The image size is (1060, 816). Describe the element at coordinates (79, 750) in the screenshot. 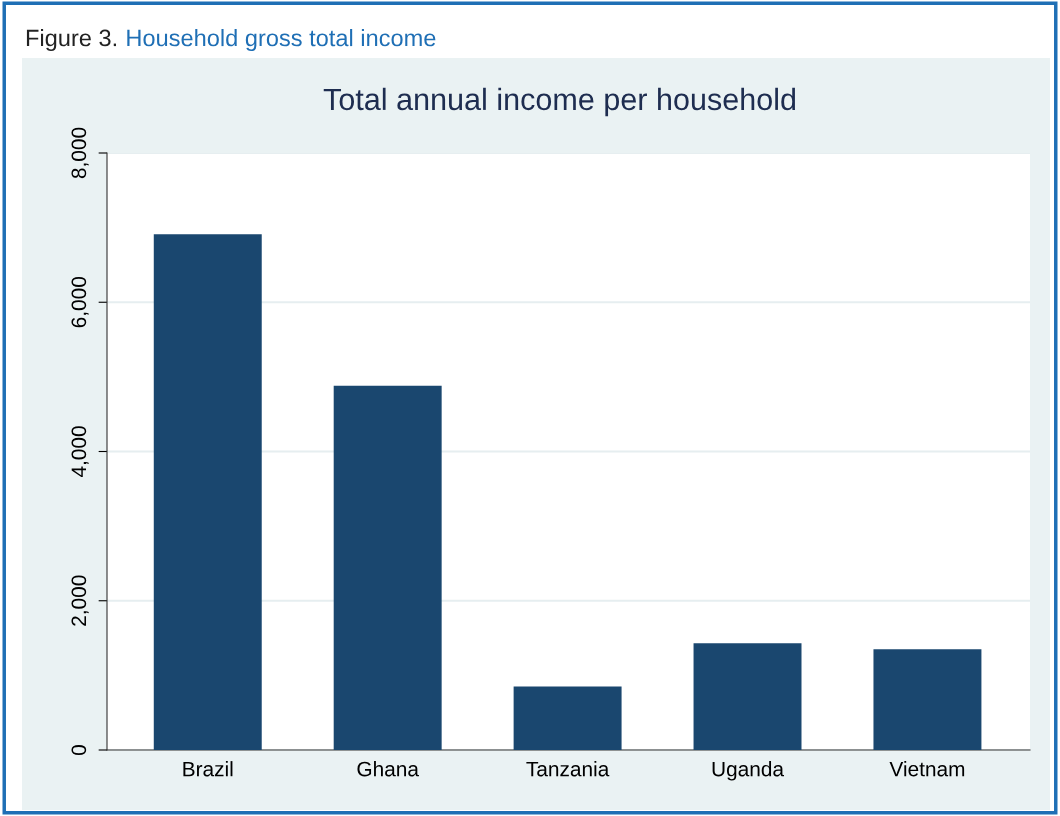

I see `y-tick-label: 0` at that location.